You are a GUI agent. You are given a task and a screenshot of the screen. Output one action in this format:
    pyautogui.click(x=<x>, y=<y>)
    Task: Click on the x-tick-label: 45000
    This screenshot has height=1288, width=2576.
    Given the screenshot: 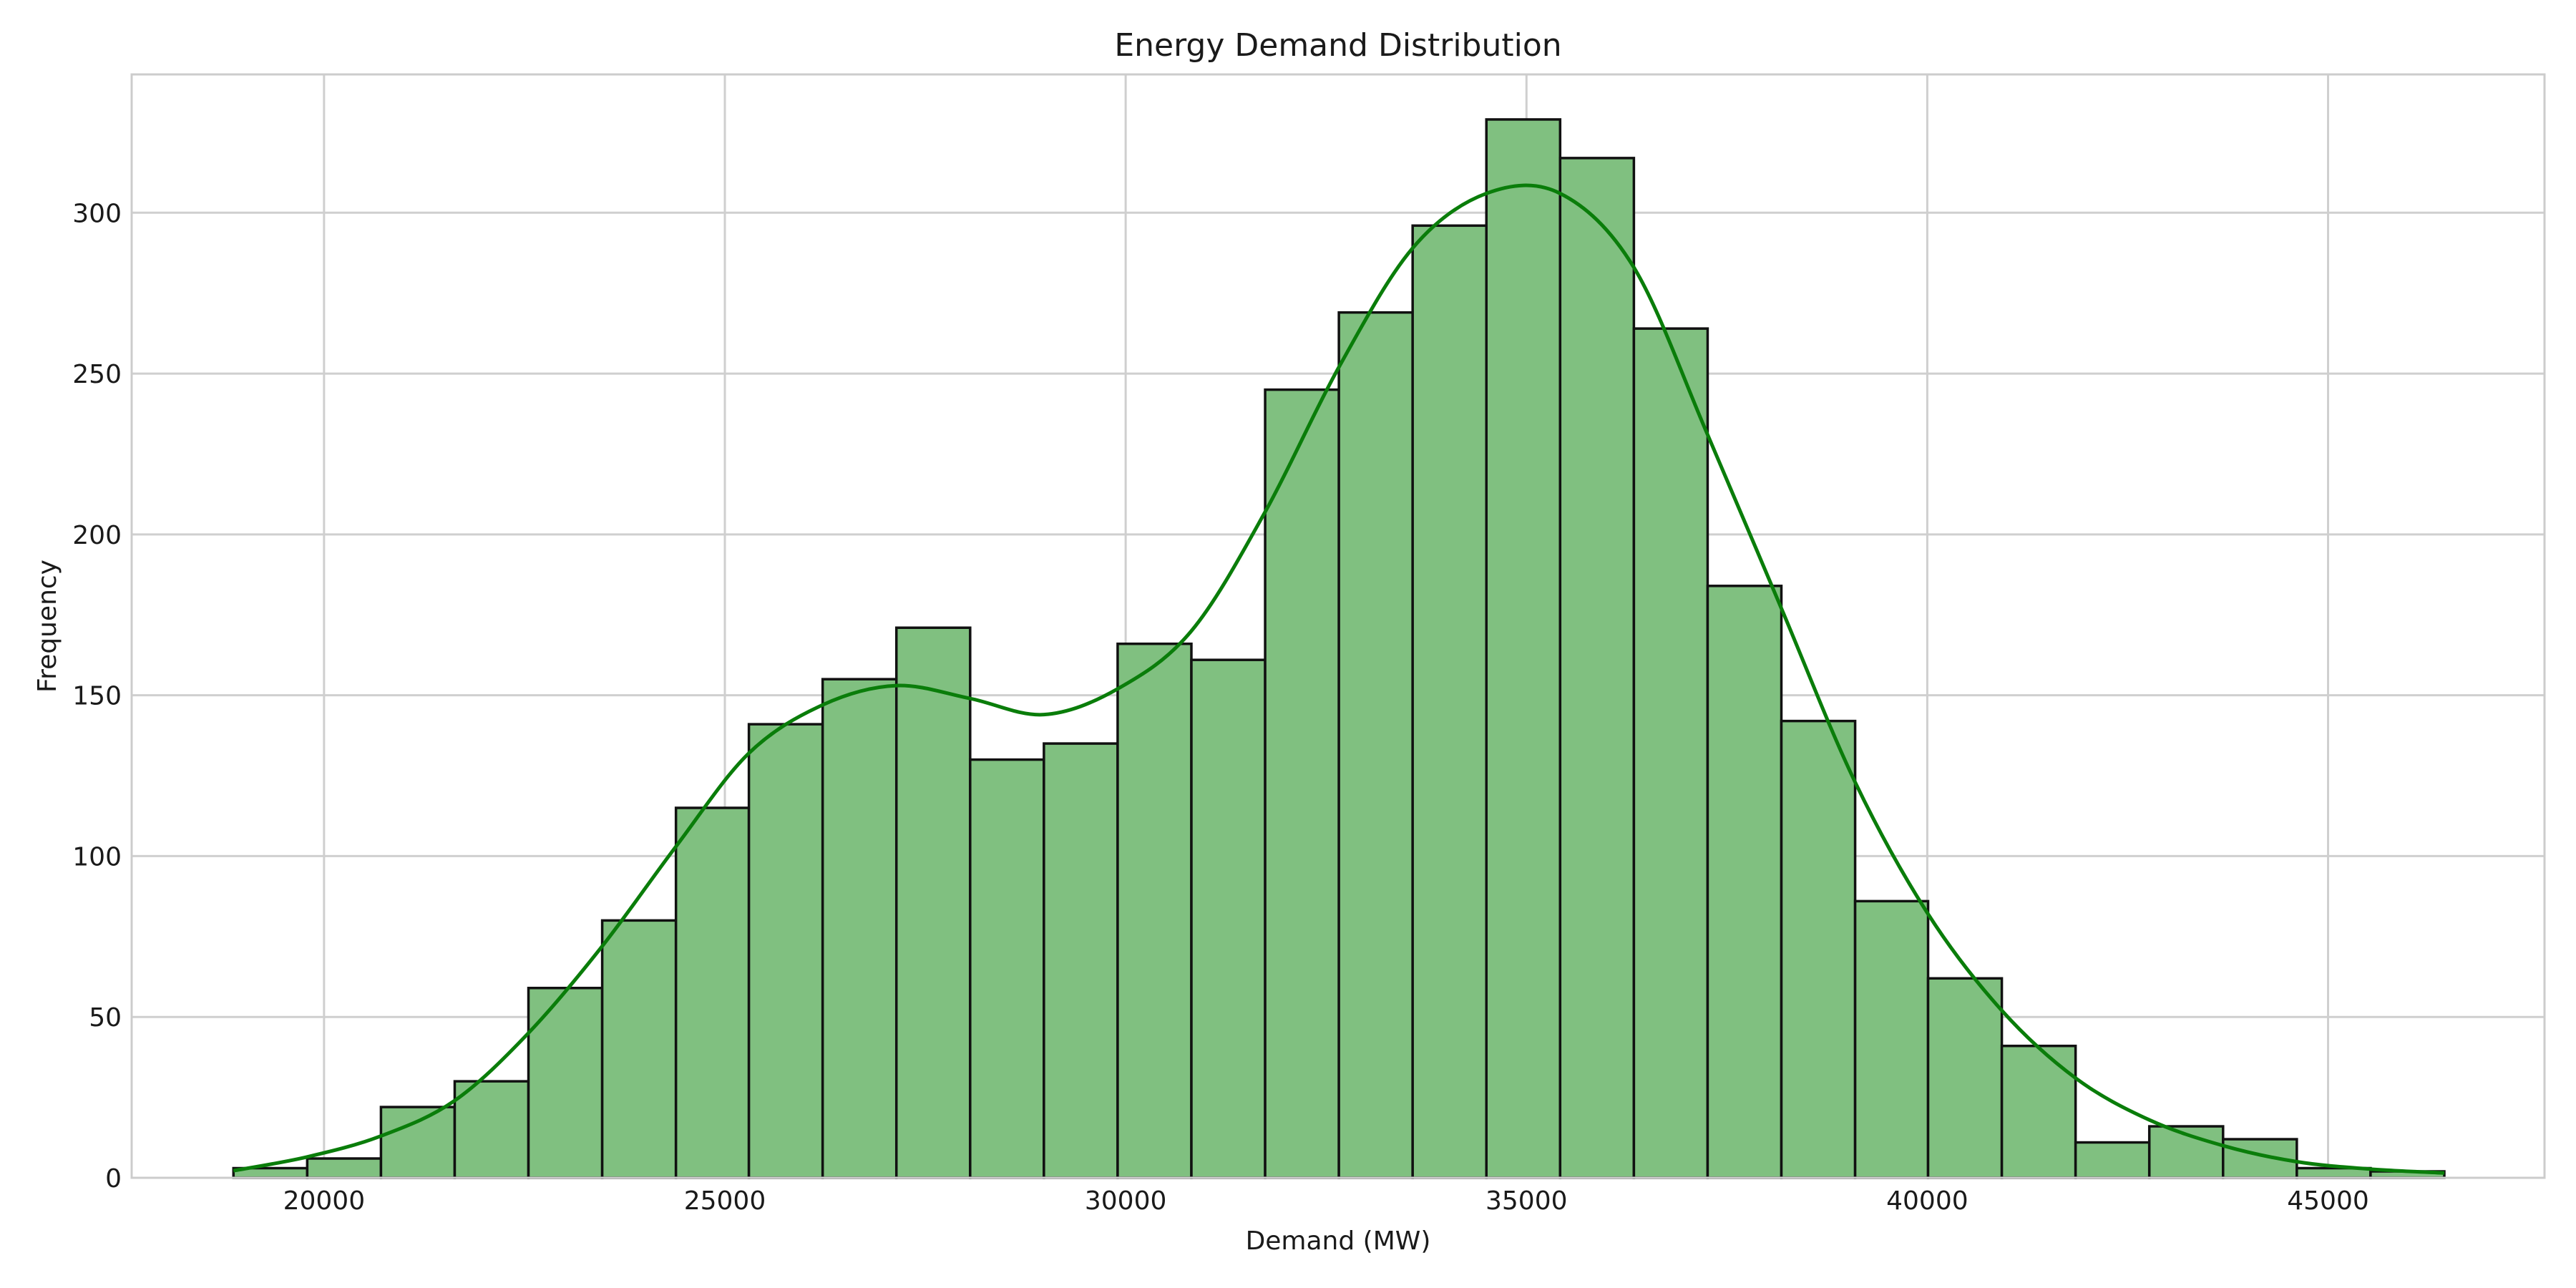 What is the action you would take?
    pyautogui.click(x=2328, y=1201)
    